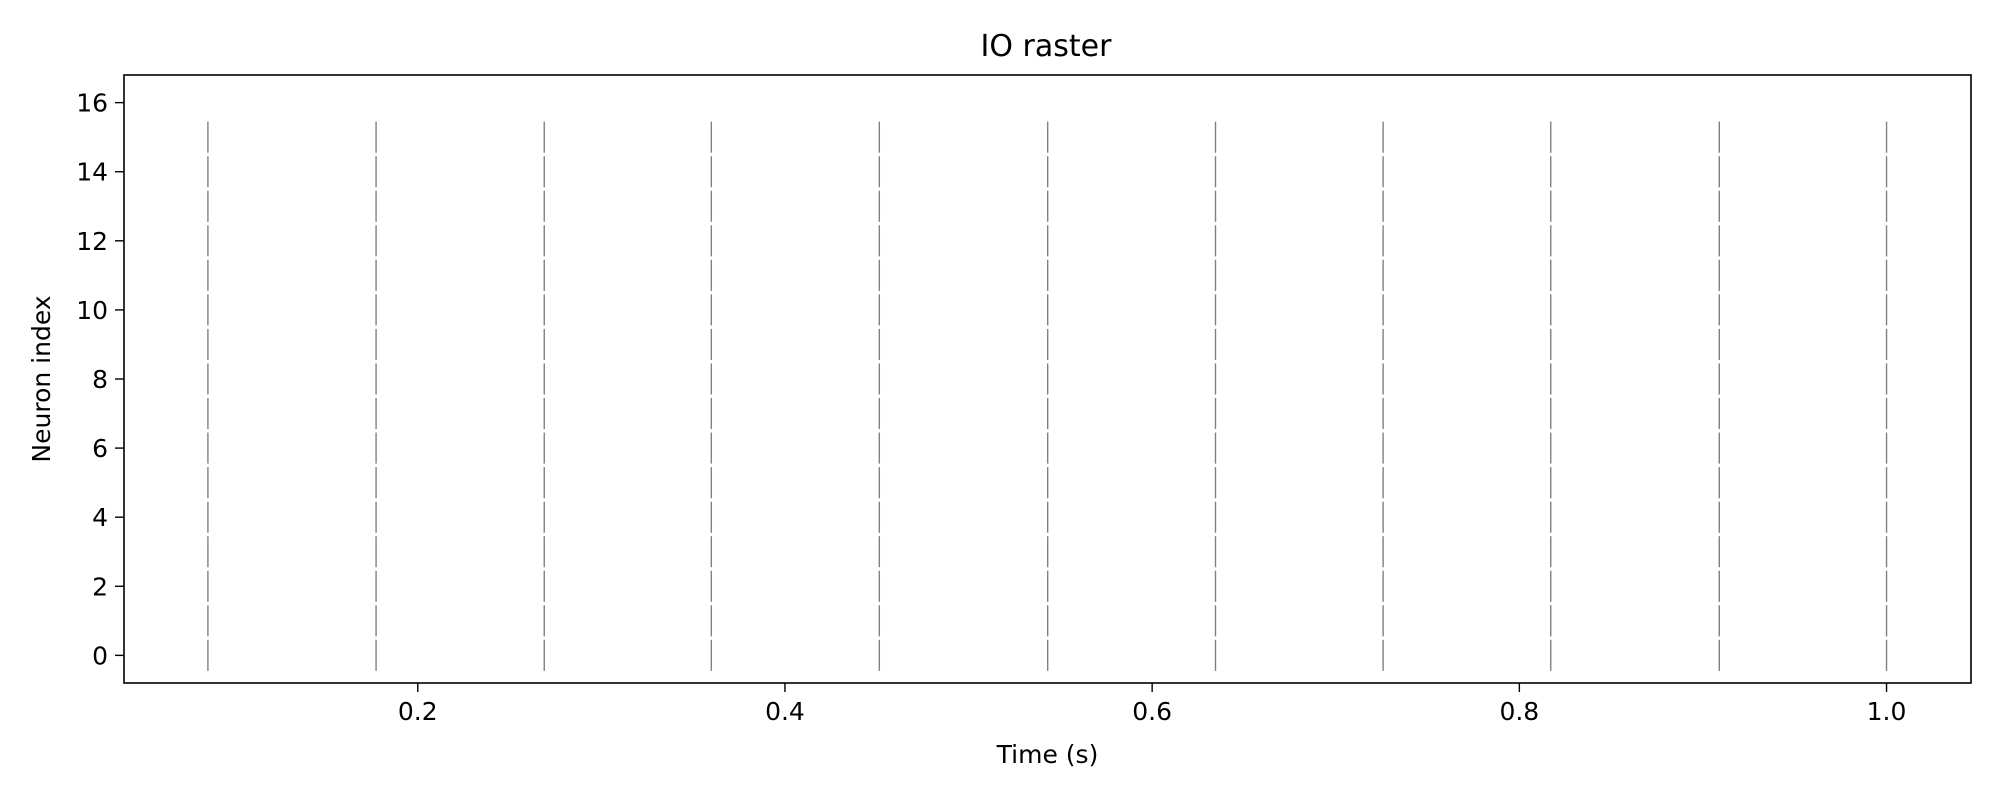 This screenshot has height=800, width=2000. Describe the element at coordinates (418, 711) in the screenshot. I see `x-tick-label: 0.2` at that location.